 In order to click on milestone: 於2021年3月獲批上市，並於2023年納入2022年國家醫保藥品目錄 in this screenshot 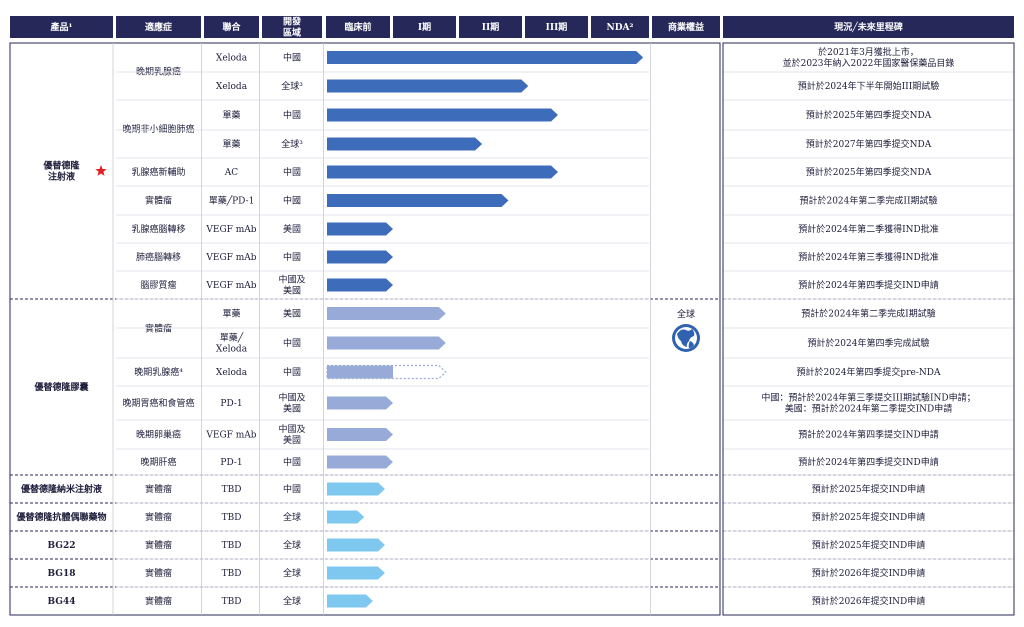, I will do `click(869, 57)`.